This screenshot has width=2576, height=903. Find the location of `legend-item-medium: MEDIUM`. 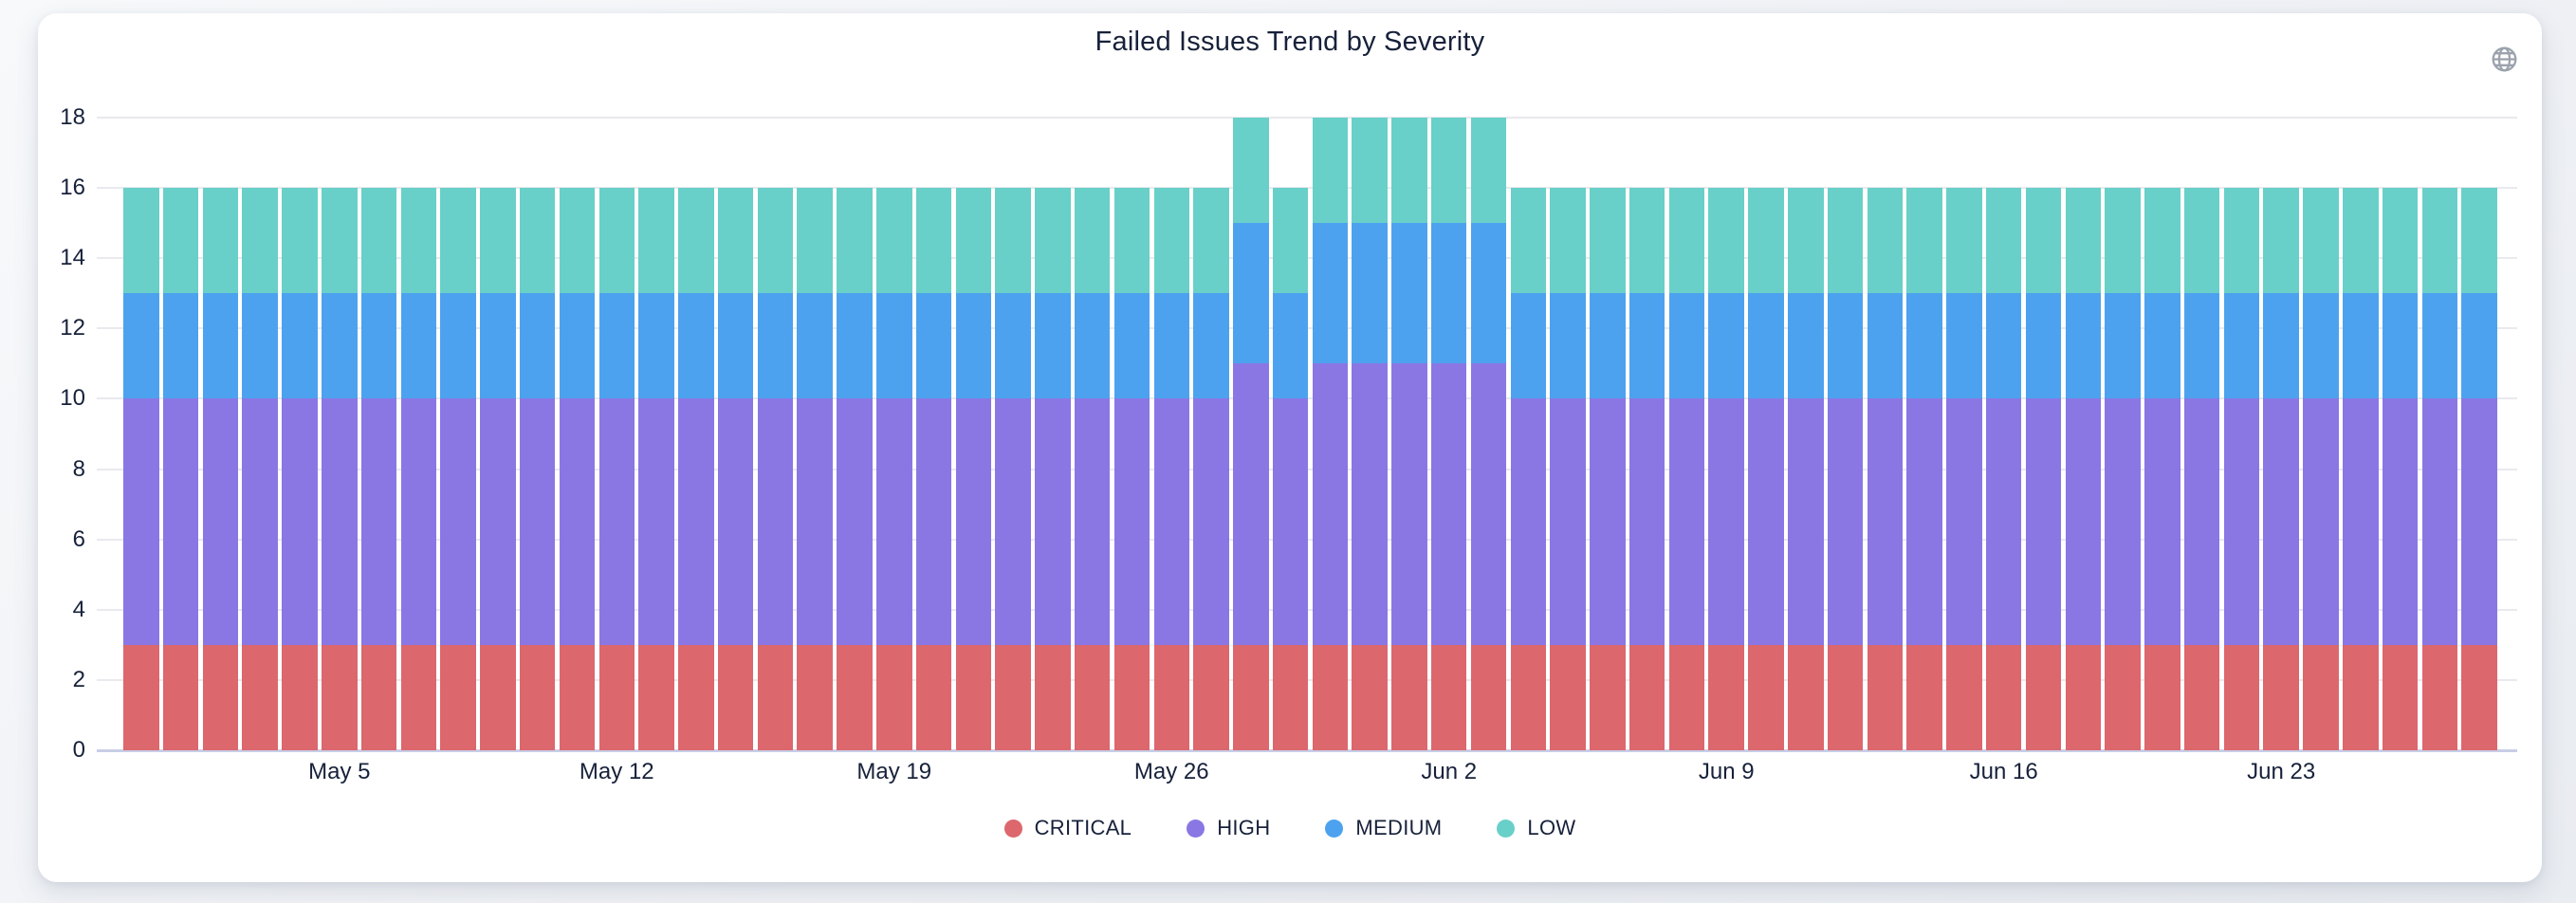

legend-item-medium: MEDIUM is located at coordinates (1383, 828).